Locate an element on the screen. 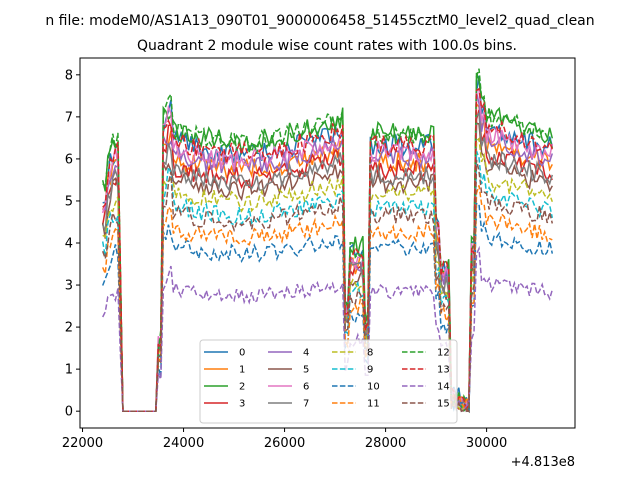  y-tick-label: 6 is located at coordinates (69, 159).